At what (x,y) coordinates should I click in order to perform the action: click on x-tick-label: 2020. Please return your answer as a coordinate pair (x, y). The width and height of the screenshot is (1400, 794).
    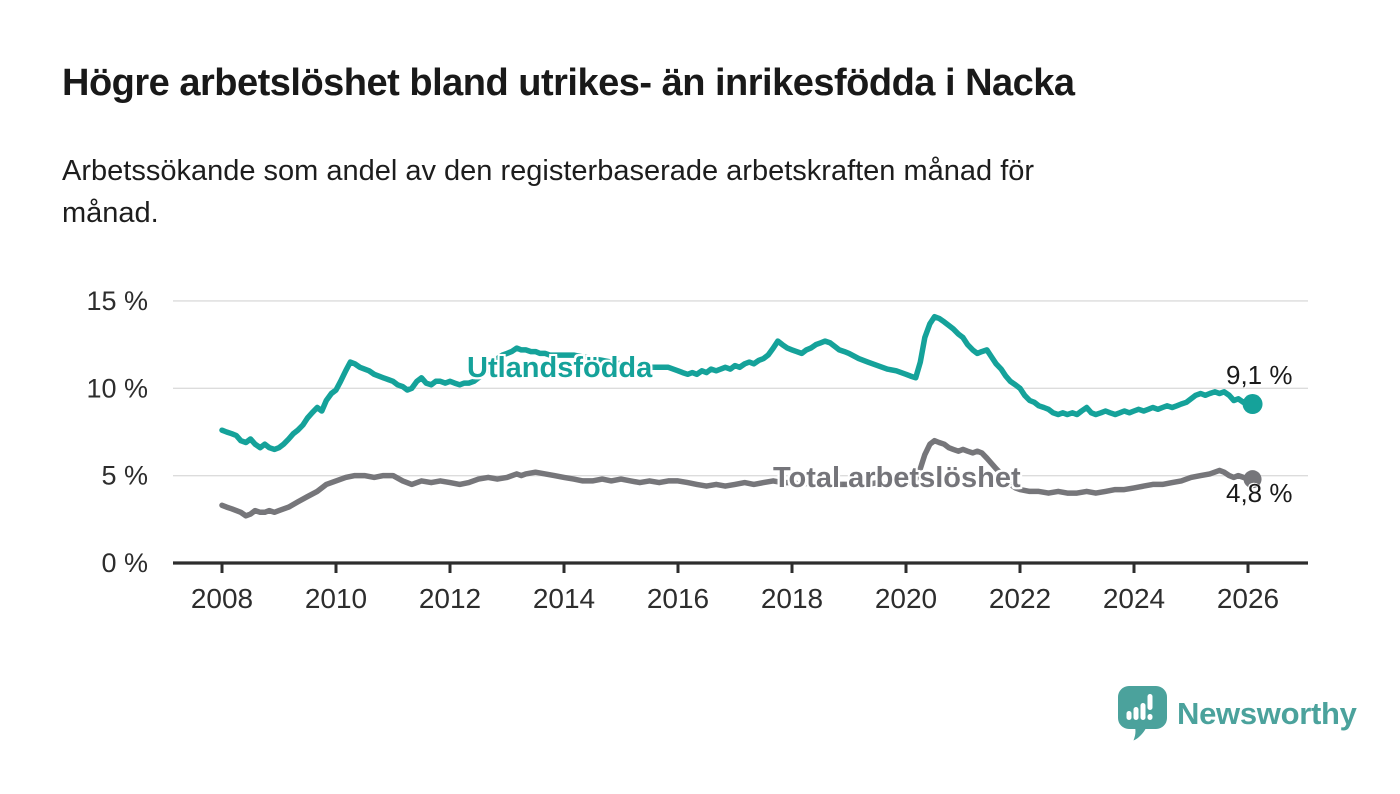
    Looking at the image, I should click on (906, 598).